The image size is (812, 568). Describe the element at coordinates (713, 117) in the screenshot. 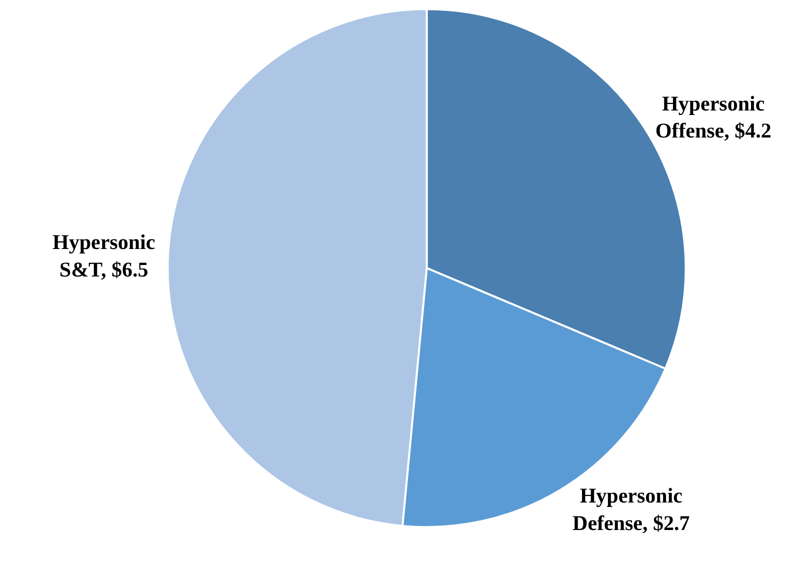

I see `slice-label: Hypersonic Offense, $4.2` at that location.